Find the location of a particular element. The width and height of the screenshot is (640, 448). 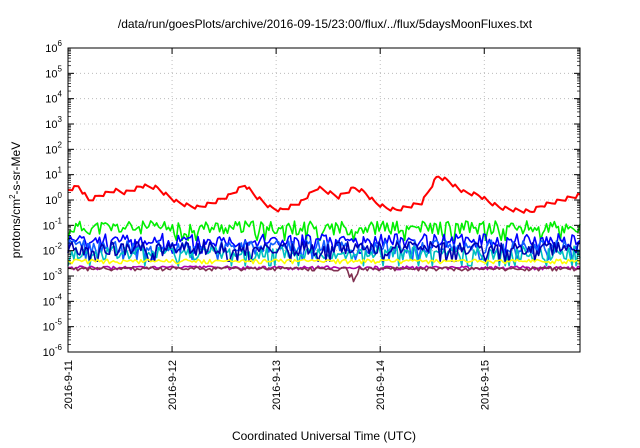

x-tick-label: 2016-9-15 is located at coordinates (485, 385).